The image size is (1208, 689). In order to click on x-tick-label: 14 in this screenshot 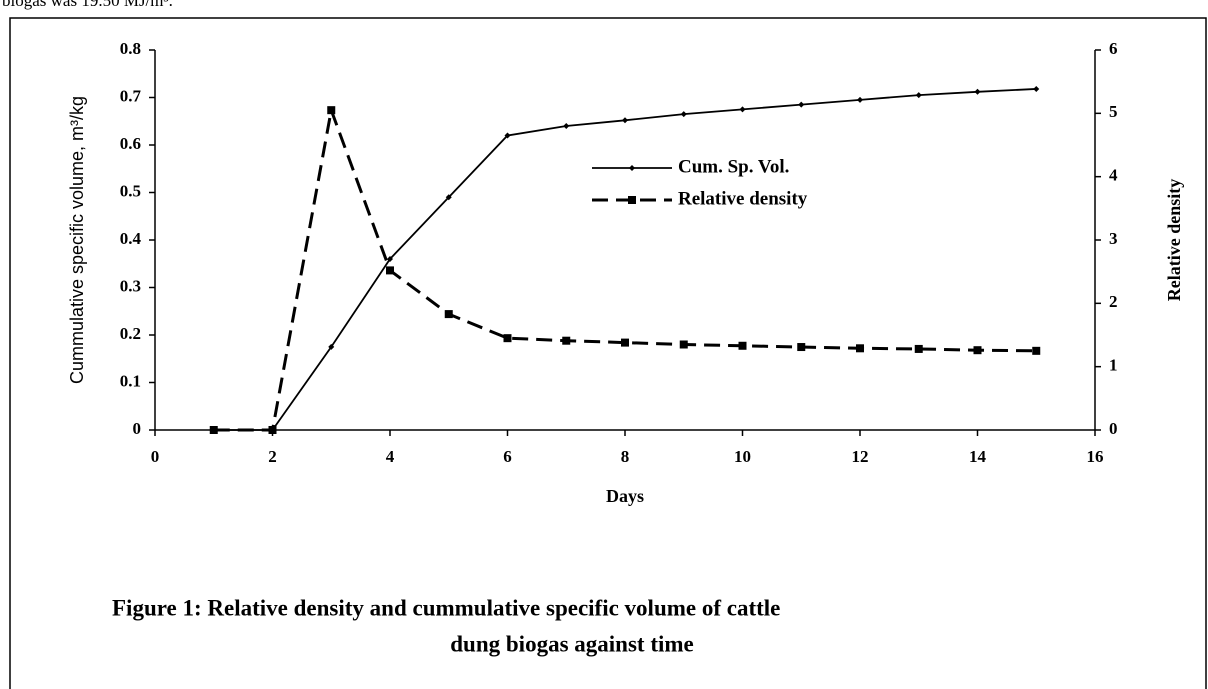, I will do `click(978, 456)`.